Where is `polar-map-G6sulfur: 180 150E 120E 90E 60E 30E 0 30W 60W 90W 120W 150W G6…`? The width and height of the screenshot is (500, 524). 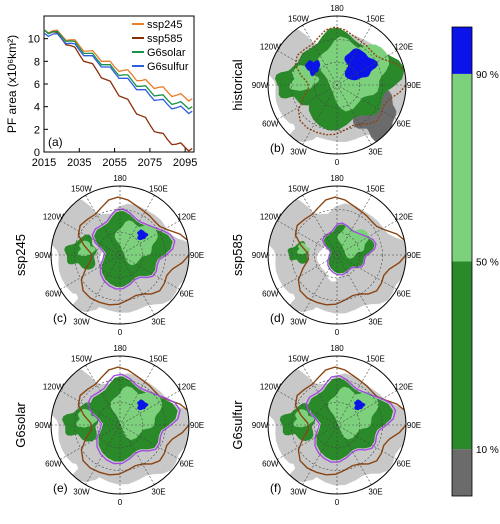 polar-map-G6sulfur: 180 150E 120E 90E 60E 30E 0 30W 60W 90W 120W 150W G6… is located at coordinates (325, 425).